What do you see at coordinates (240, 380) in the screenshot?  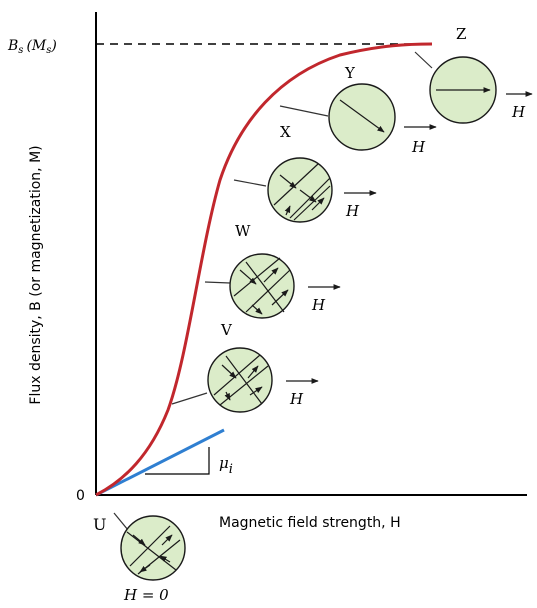 I see `domain-v` at bounding box center [240, 380].